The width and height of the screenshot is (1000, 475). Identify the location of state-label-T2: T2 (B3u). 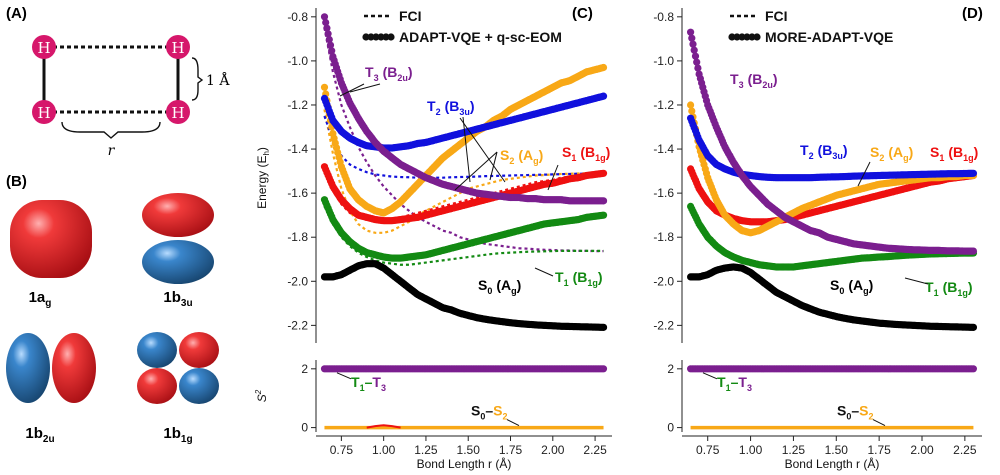
(824, 151).